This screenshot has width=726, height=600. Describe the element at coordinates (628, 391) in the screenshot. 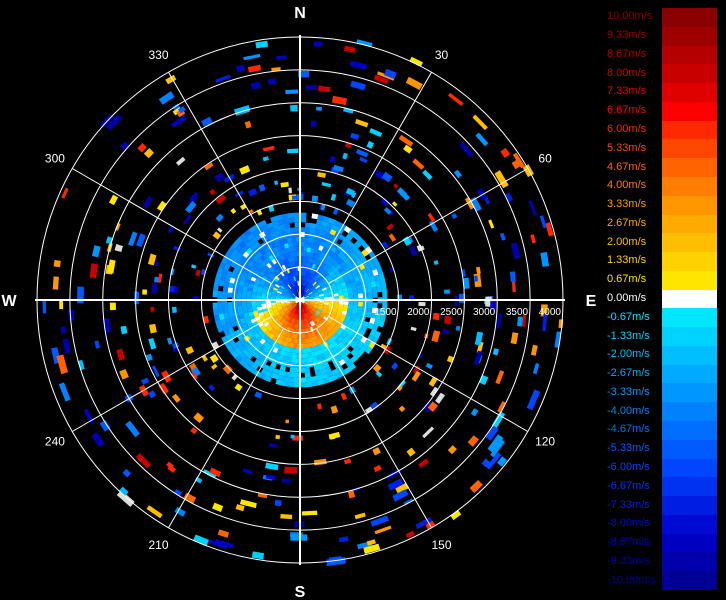

I see `color-scale-label: -3.33m/s` at that location.